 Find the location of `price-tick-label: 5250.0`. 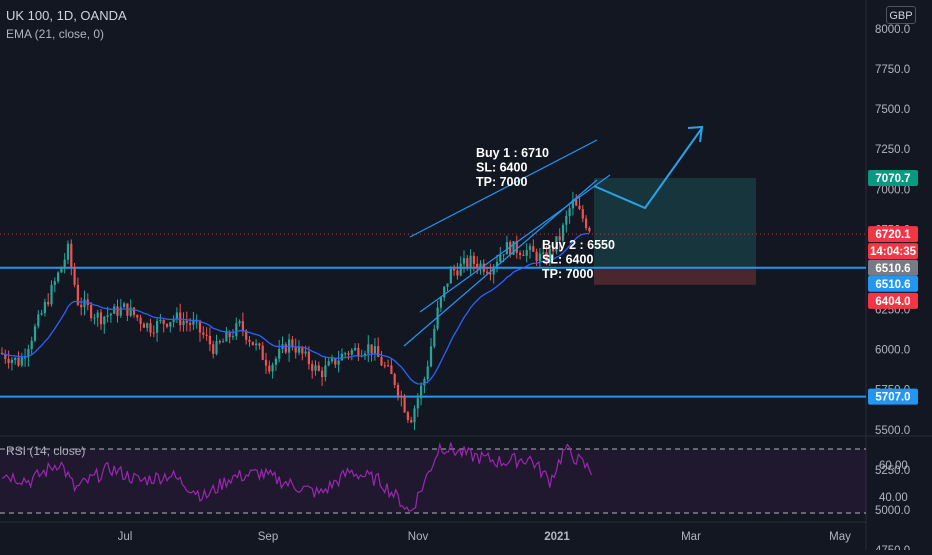

price-tick-label: 5250.0 is located at coordinates (892, 471).